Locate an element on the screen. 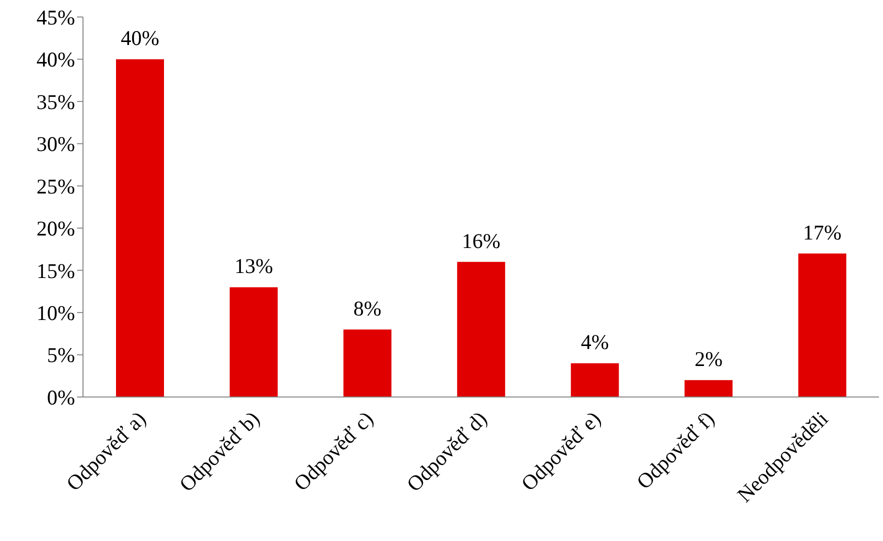 The image size is (883, 541). data-label: 40% is located at coordinates (140, 38).